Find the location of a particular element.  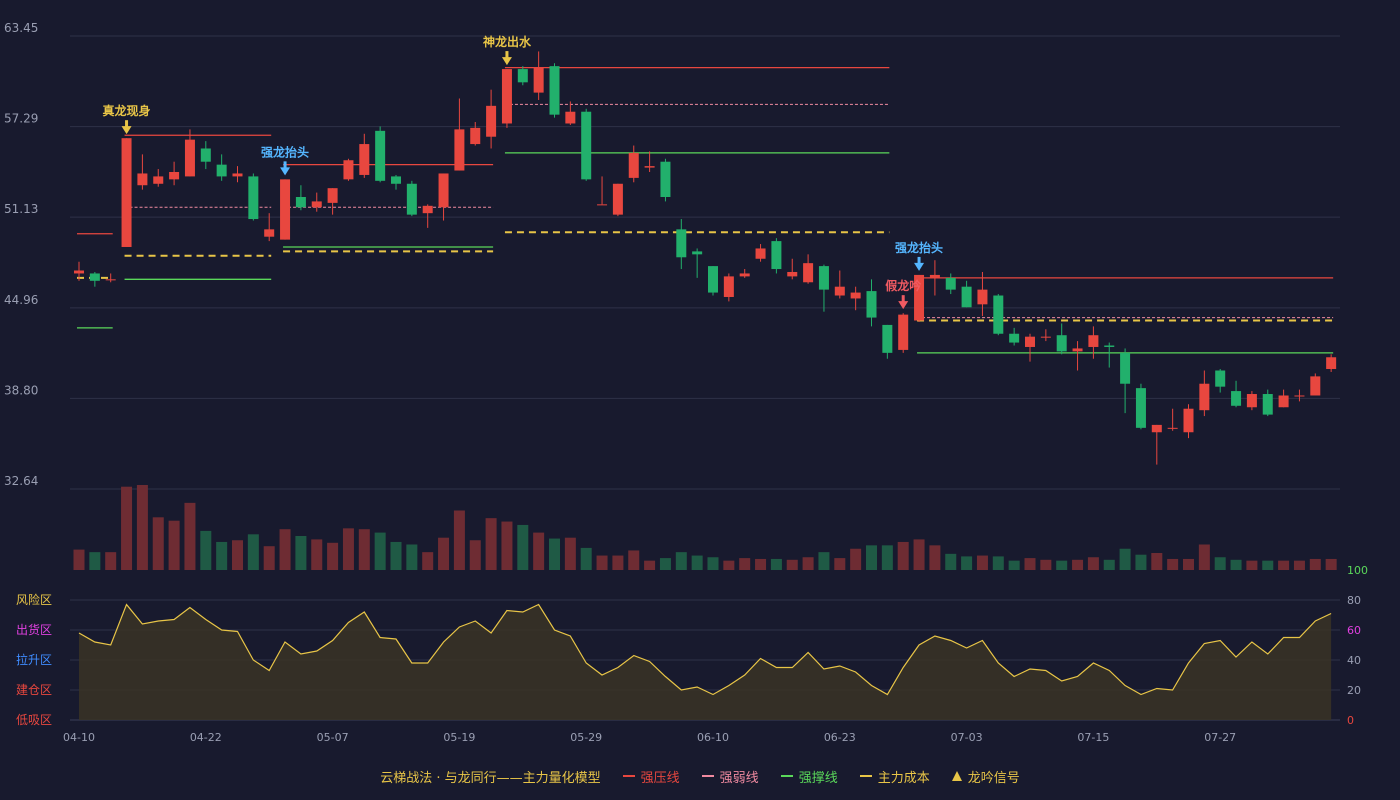

legend-swatch-pressure is located at coordinates (628, 776).